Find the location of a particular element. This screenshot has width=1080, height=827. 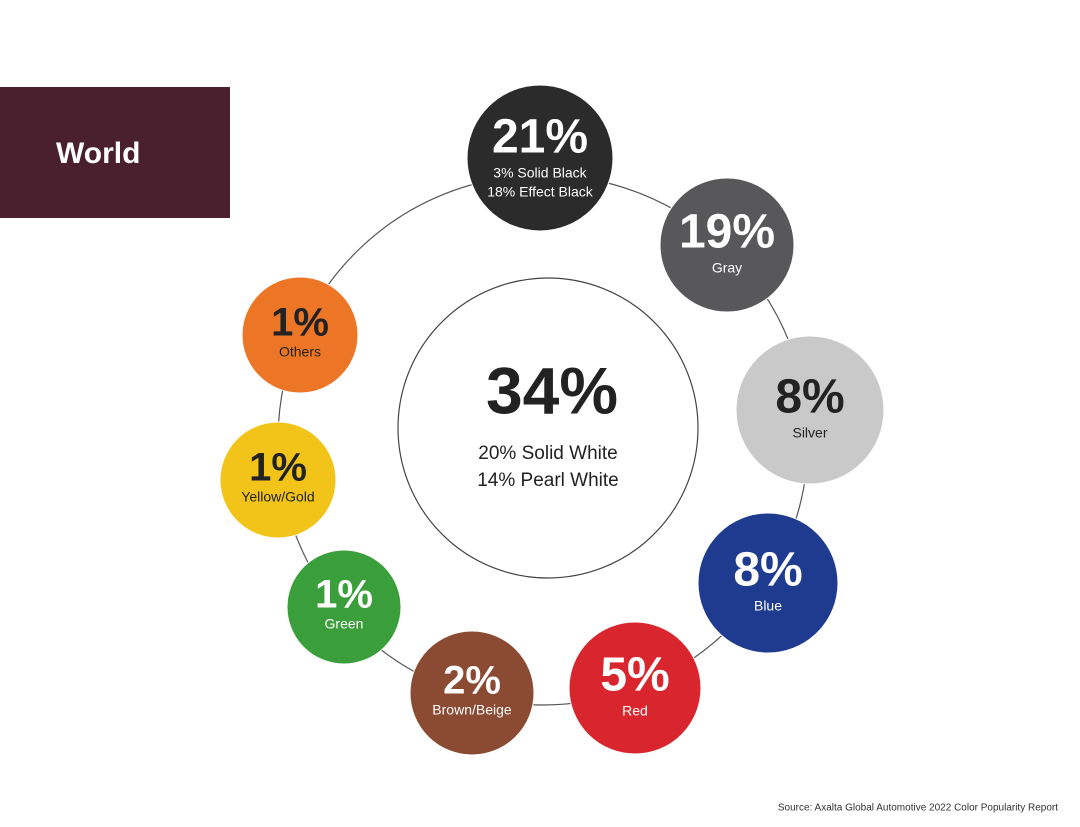

bubble-label: Gray is located at coordinates (727, 267).